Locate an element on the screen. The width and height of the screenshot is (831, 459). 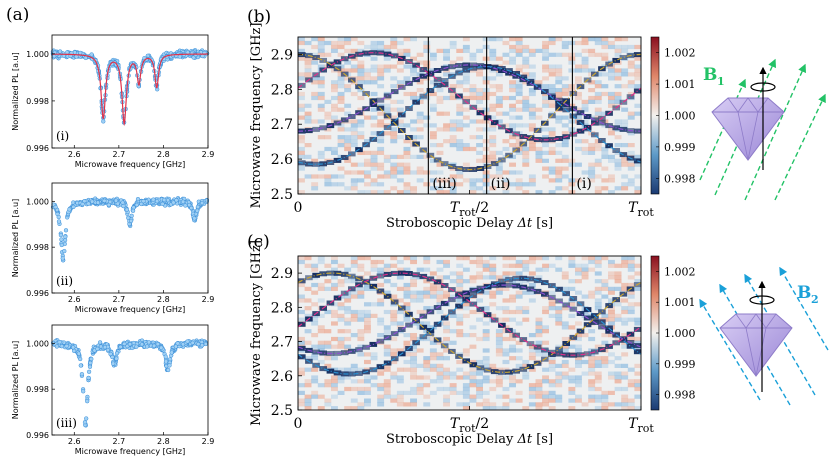
x-tick-label: 0 is located at coordinates (298, 208).